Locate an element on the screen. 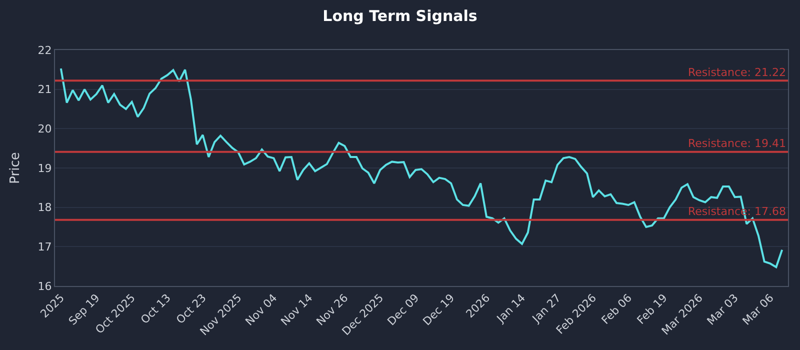  y-tick-label: 21 is located at coordinates (45, 89).